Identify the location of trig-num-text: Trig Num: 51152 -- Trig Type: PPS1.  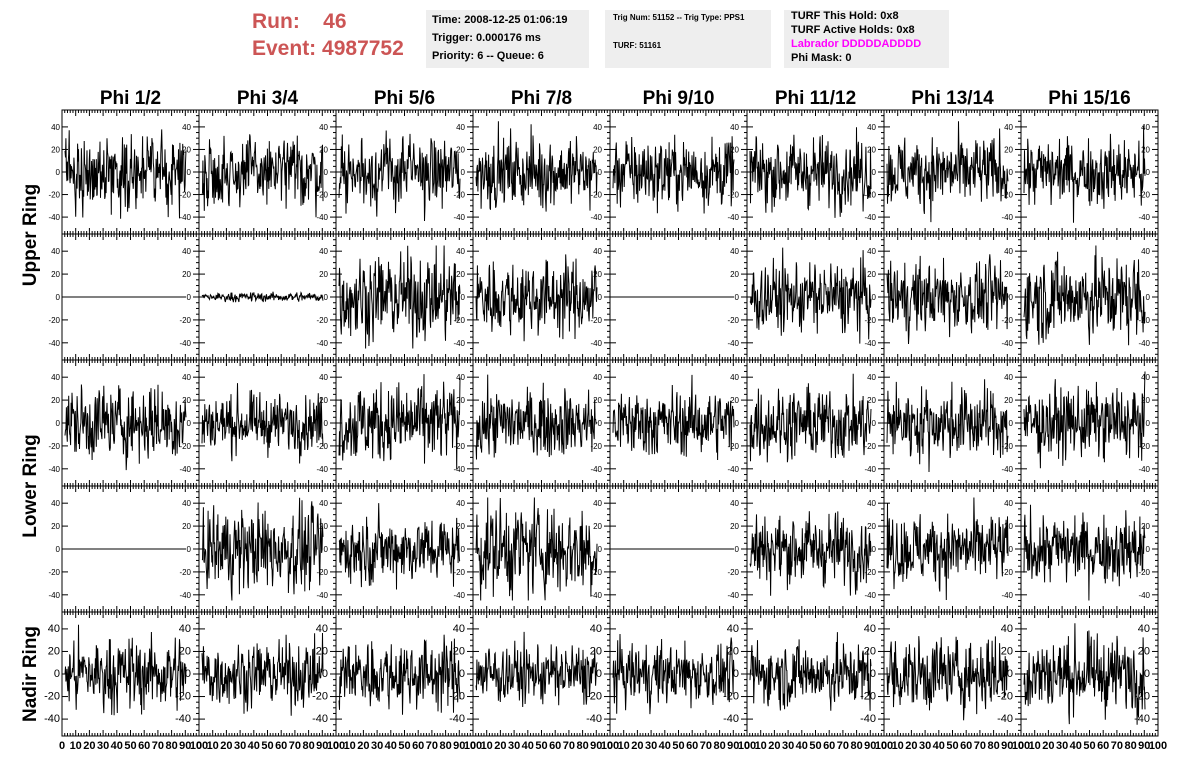
(679, 17).